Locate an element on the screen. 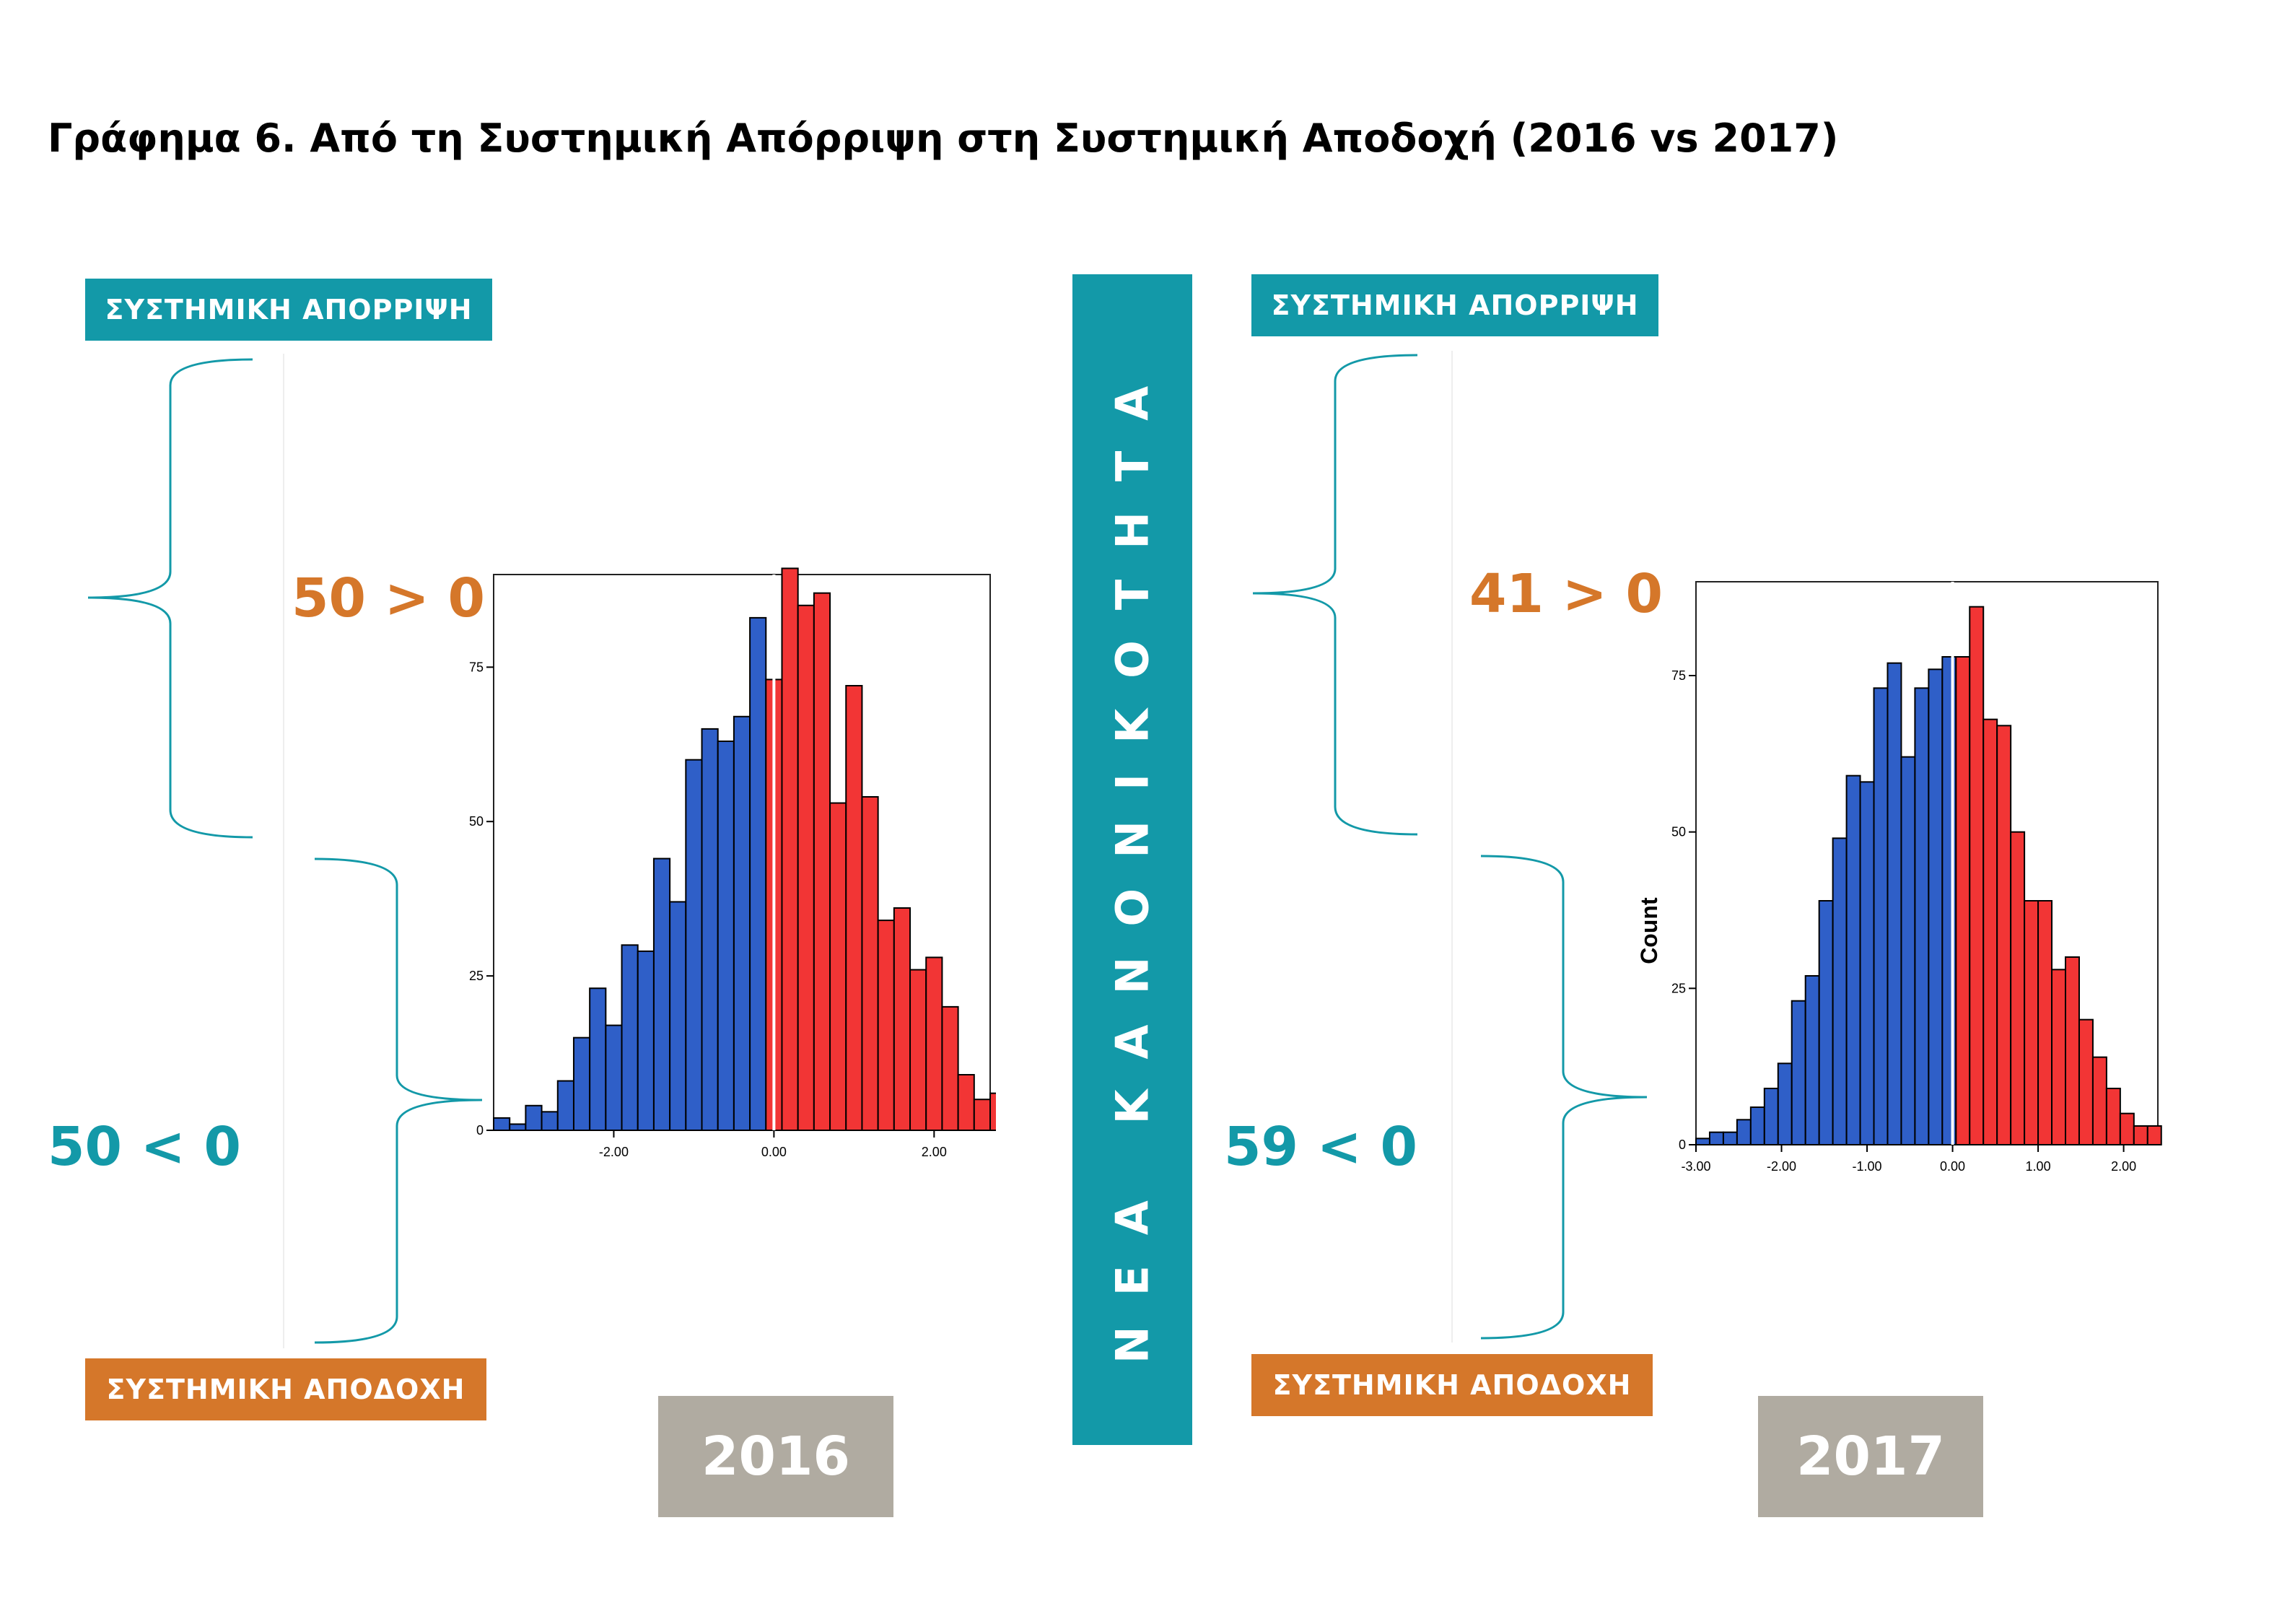 The height and width of the screenshot is (1624, 2269). rejection-label-2017: ΣΥΣΤΗΜΙΚΗ ΑΠΟΡΡΙΨΗ is located at coordinates (1454, 305).